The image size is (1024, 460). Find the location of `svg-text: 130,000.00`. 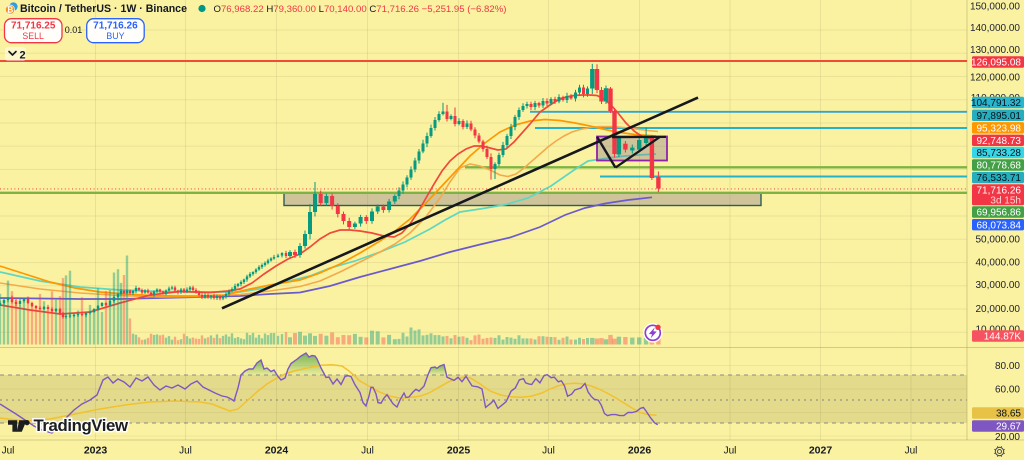

svg-text: 130,000.00 is located at coordinates (995, 50).